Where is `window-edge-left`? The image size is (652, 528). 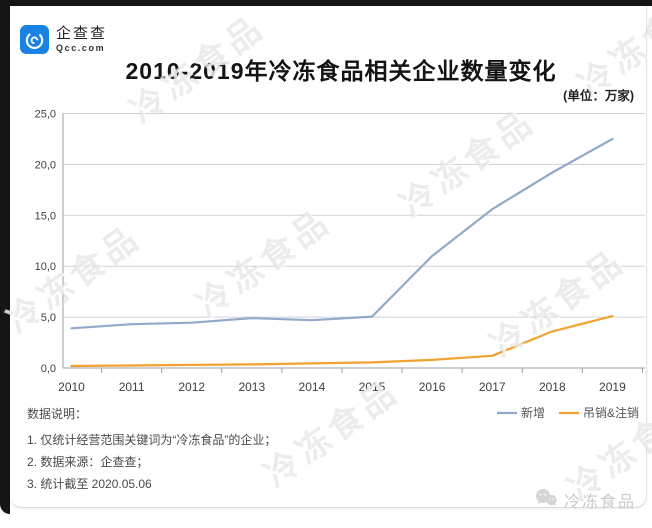 window-edge-left is located at coordinates (5, 257).